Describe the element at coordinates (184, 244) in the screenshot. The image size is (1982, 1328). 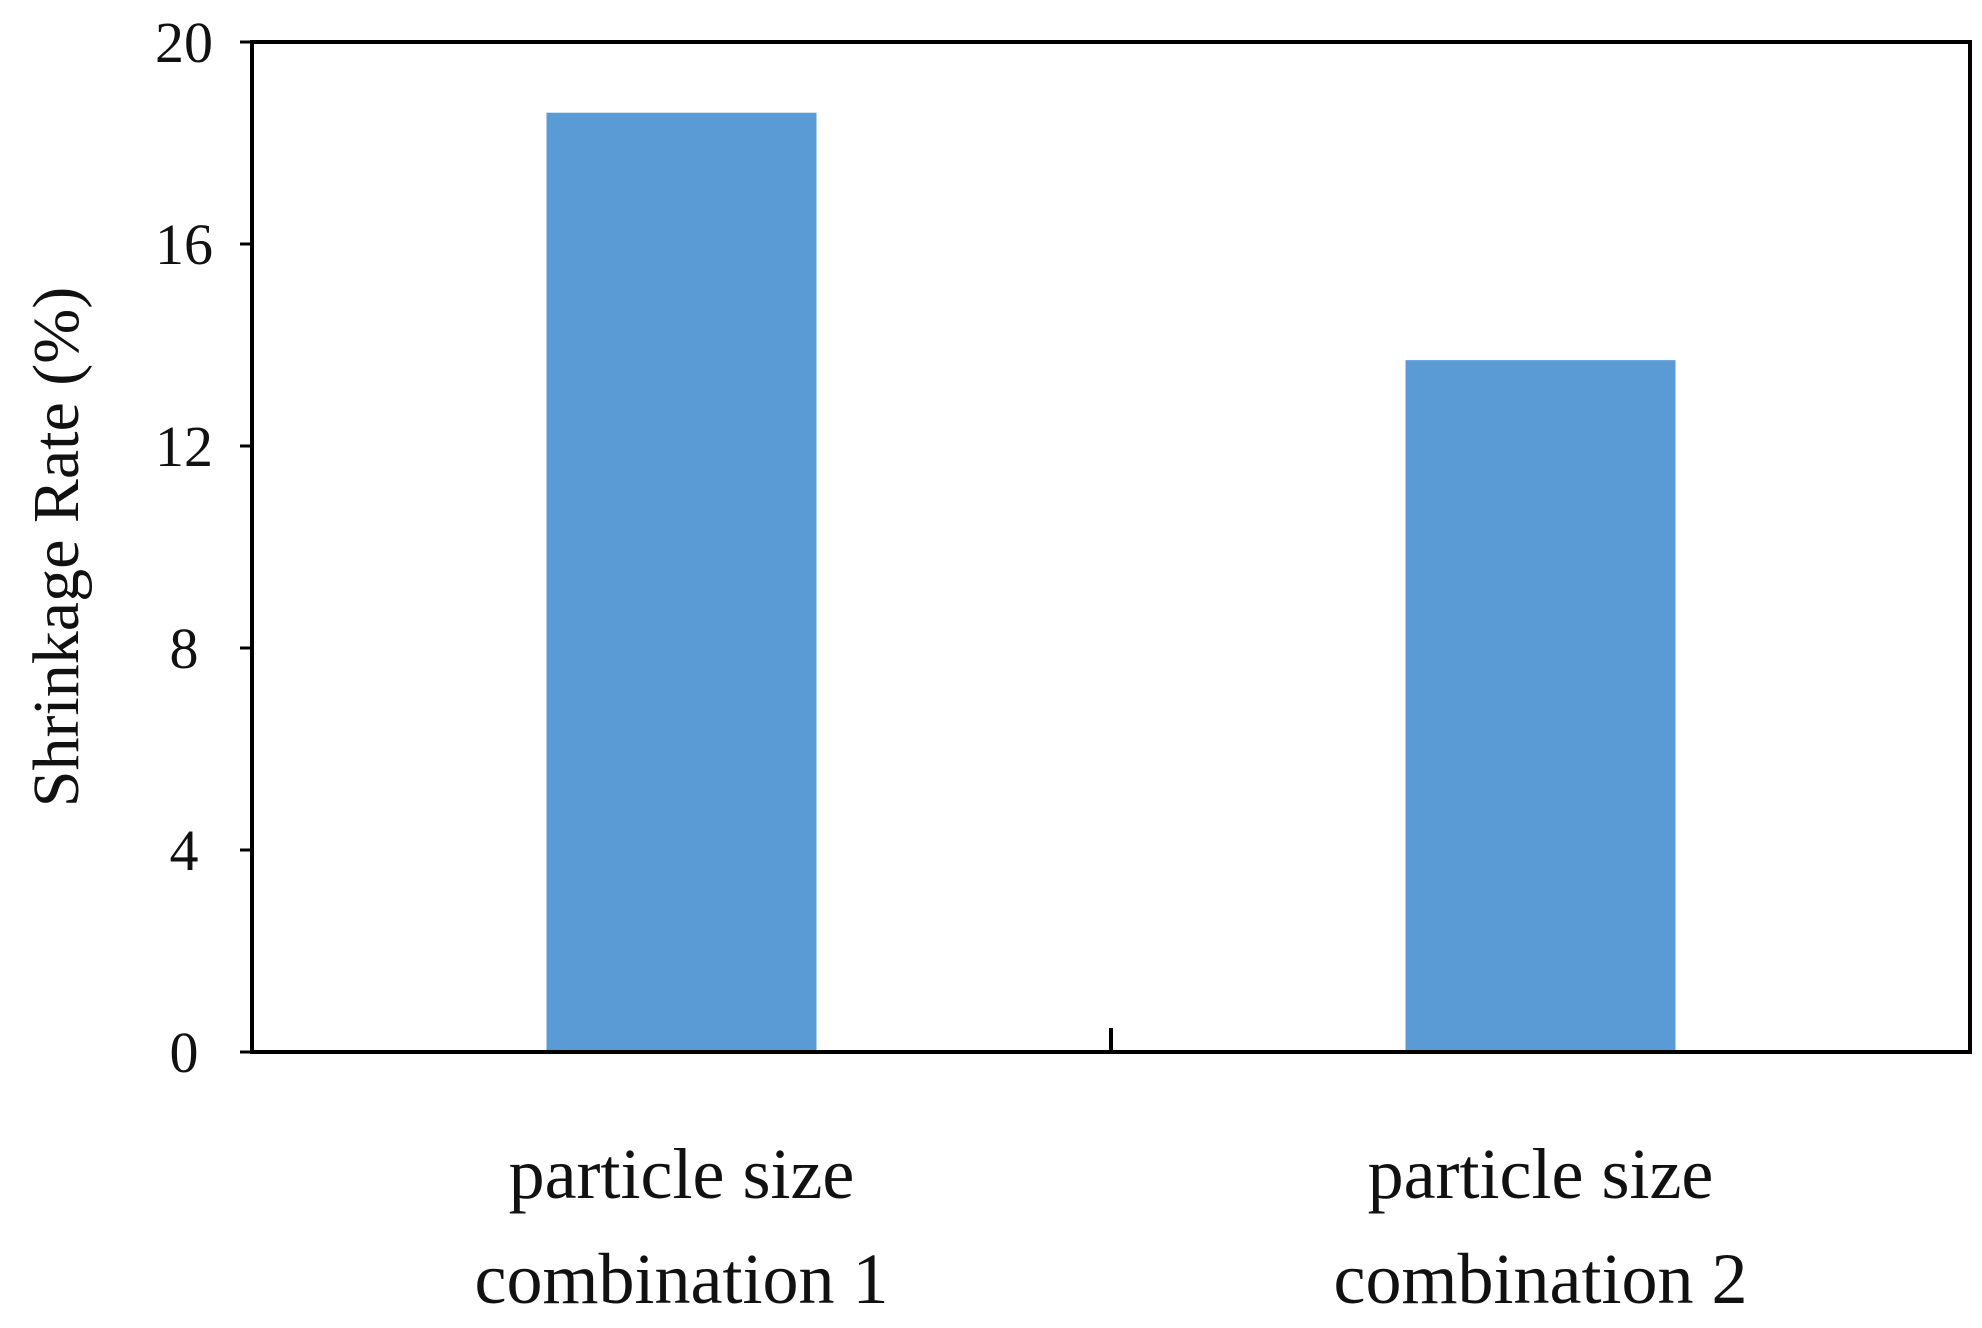
I see `y-tick-label: 16` at that location.